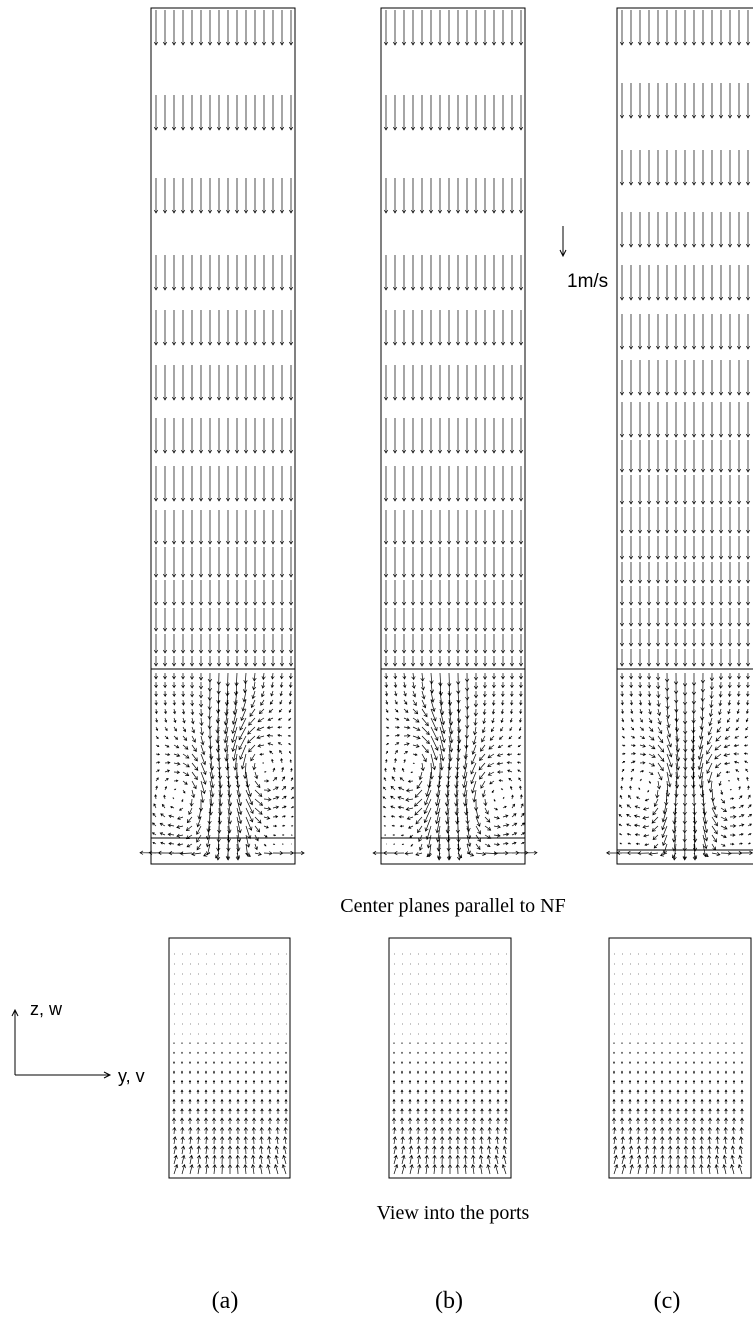 This screenshot has height=1331, width=753. I want to click on lower-caption: View into the ports, so click(453, 1213).